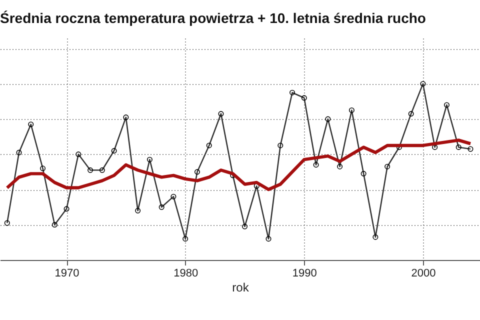 The image size is (480, 320). What do you see at coordinates (67, 274) in the screenshot?
I see `x-tick-label: 1970` at bounding box center [67, 274].